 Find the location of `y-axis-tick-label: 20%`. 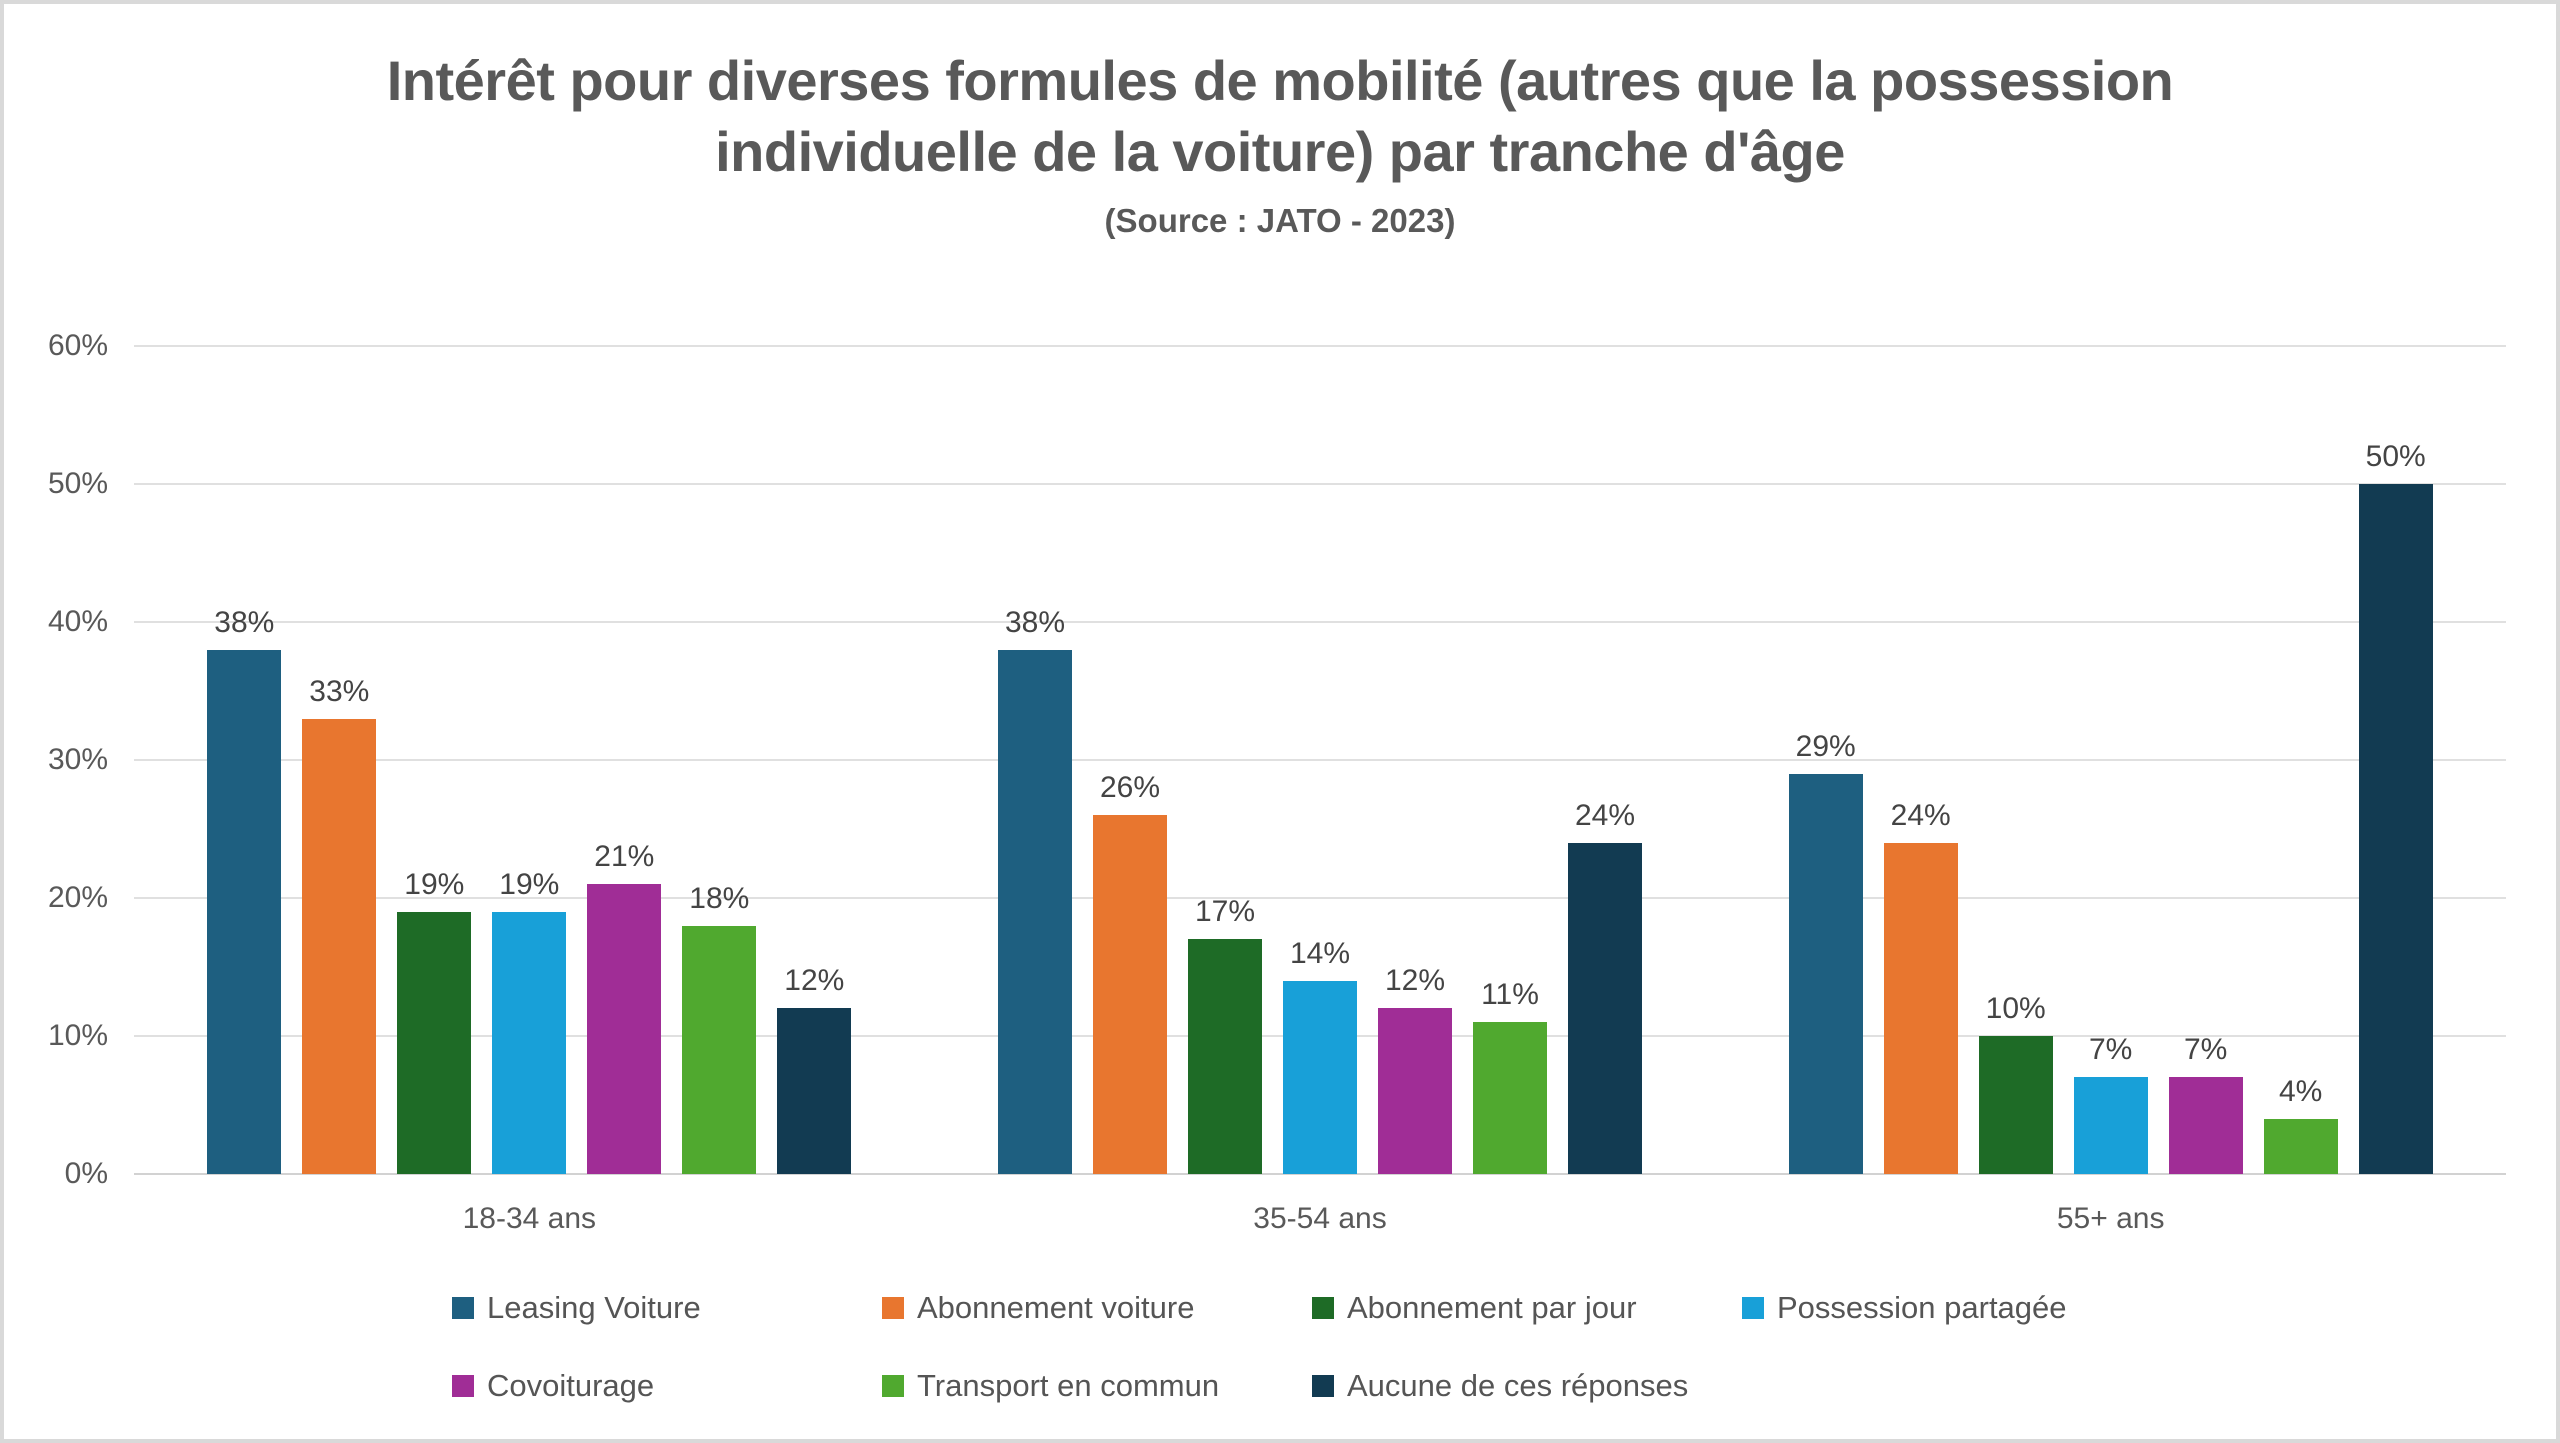

y-axis-tick-label: 20% is located at coordinates (77, 897).